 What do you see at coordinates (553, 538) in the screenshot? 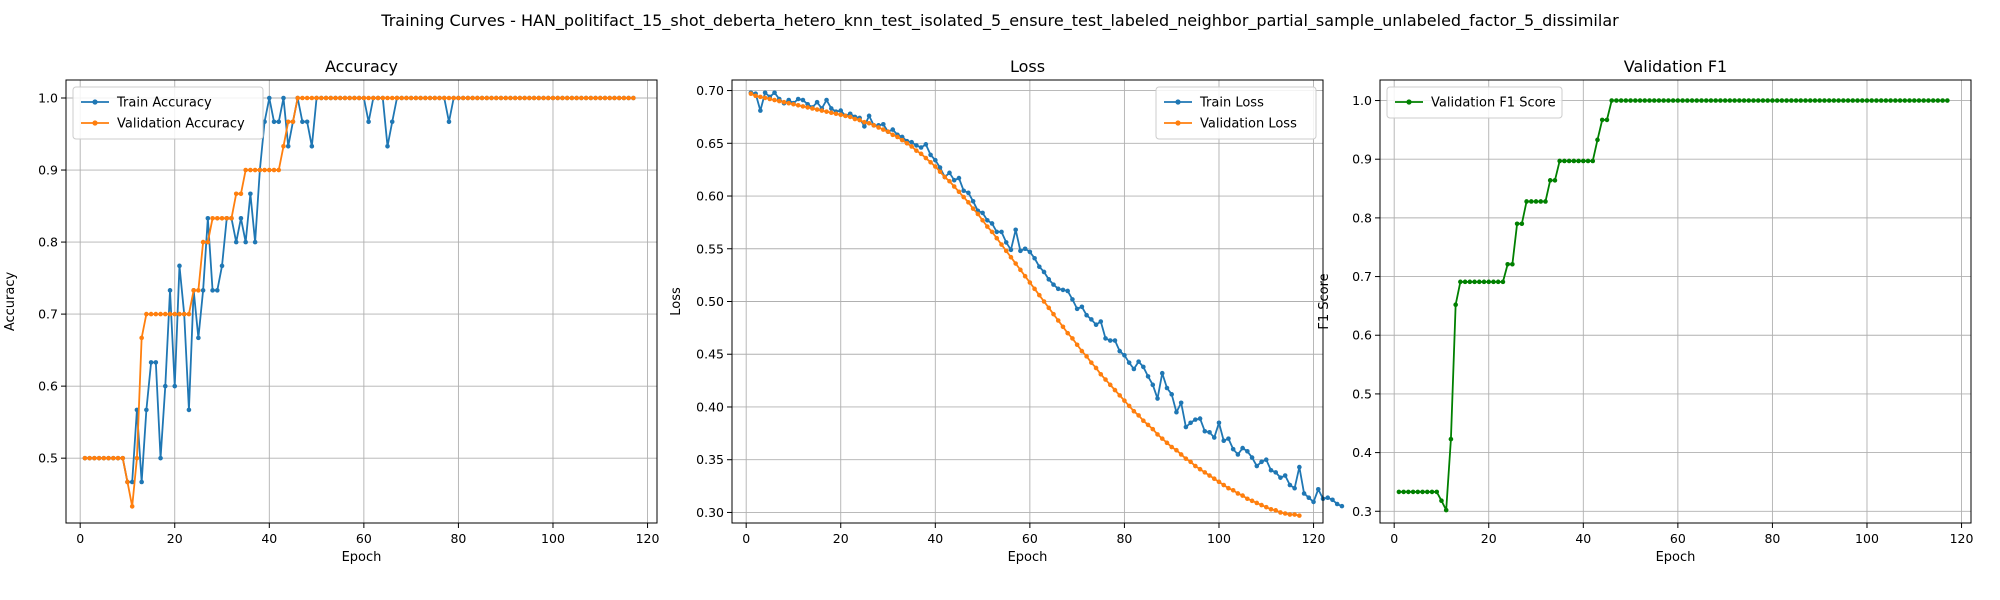
I see `x-tick-label: 100` at bounding box center [553, 538].